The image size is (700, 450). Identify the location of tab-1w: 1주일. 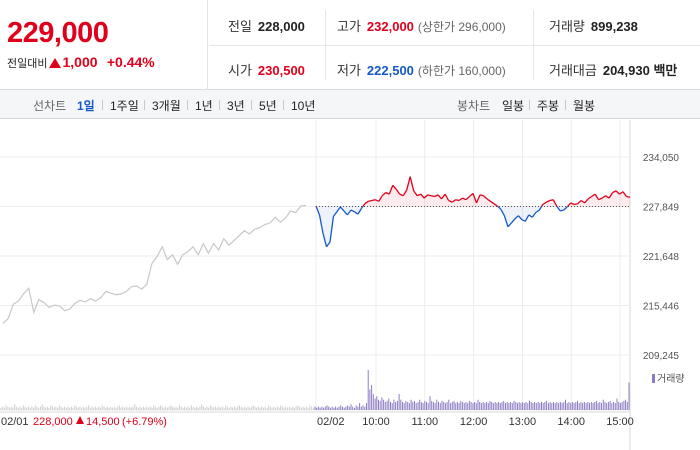
(124, 106).